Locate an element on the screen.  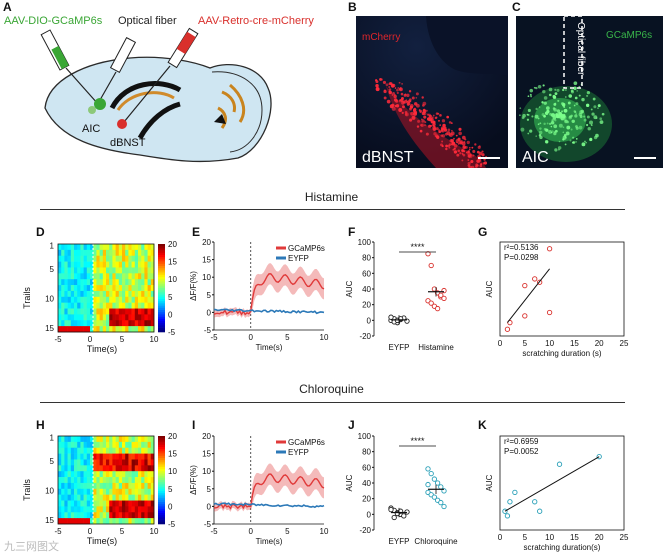
x-tick-label: 15 is located at coordinates (574, 343).